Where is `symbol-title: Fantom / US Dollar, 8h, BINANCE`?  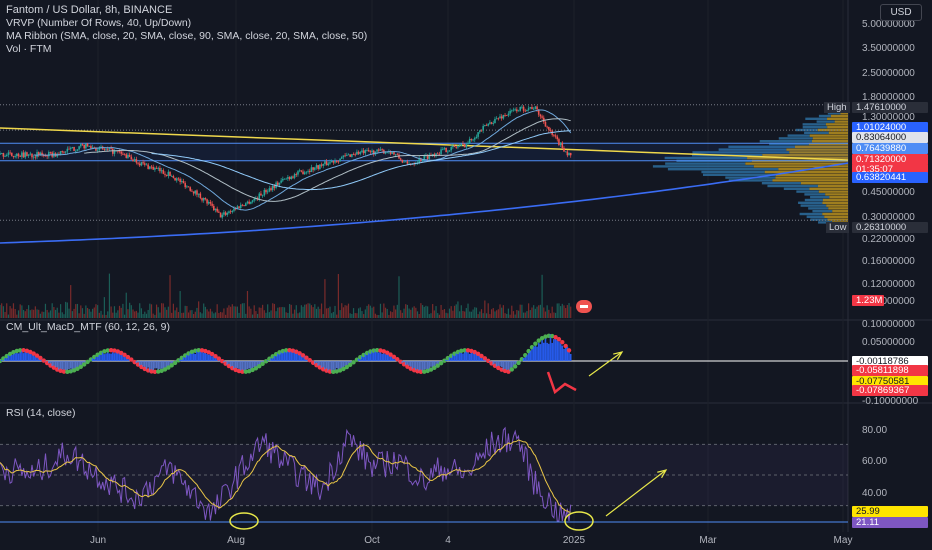 symbol-title: Fantom / US Dollar, 8h, BINANCE is located at coordinates (89, 10).